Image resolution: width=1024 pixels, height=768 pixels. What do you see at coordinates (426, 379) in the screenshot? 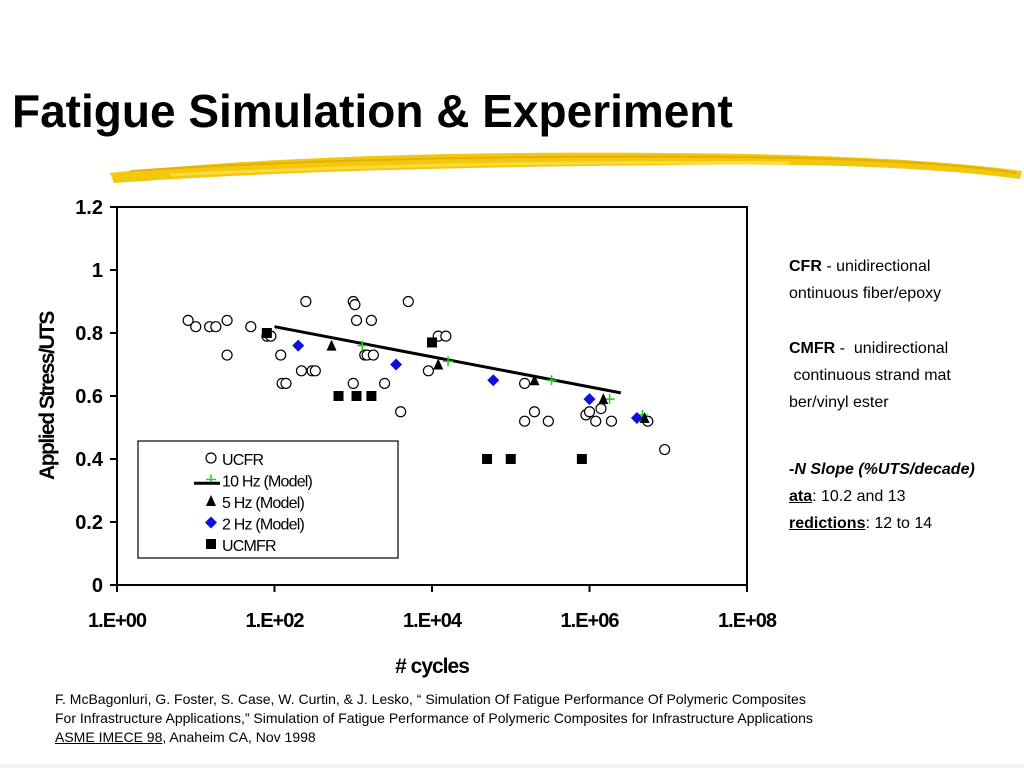
I see `data-points` at bounding box center [426, 379].